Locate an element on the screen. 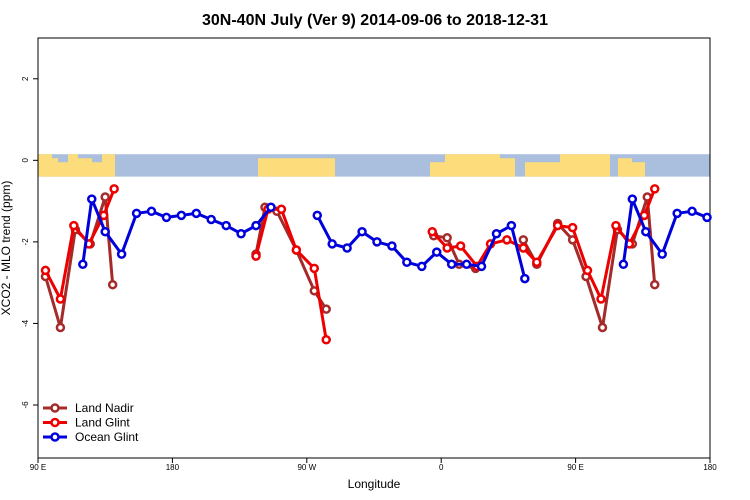 This screenshot has width=750, height=500. legend-label: Land Nadir is located at coordinates (104, 408).